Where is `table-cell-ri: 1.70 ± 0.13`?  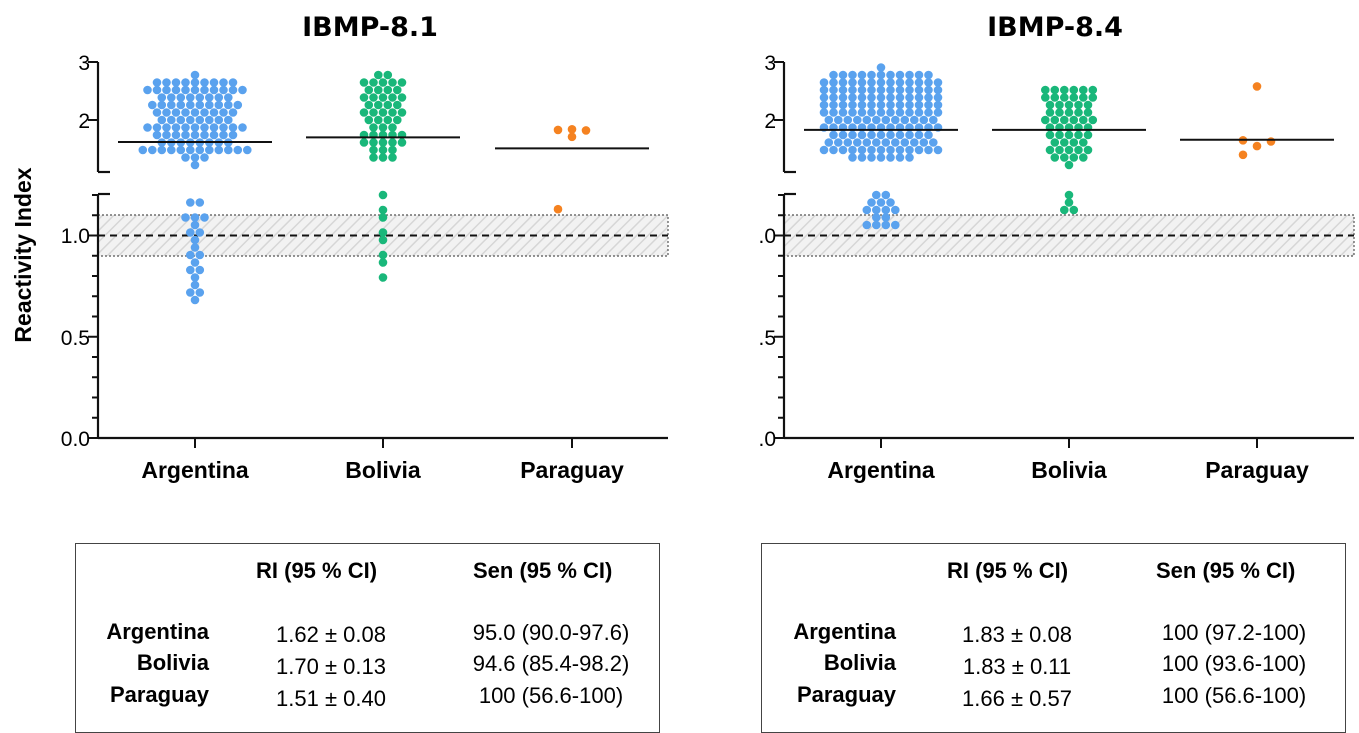
table-cell-ri: 1.70 ± 0.13 is located at coordinates (331, 666).